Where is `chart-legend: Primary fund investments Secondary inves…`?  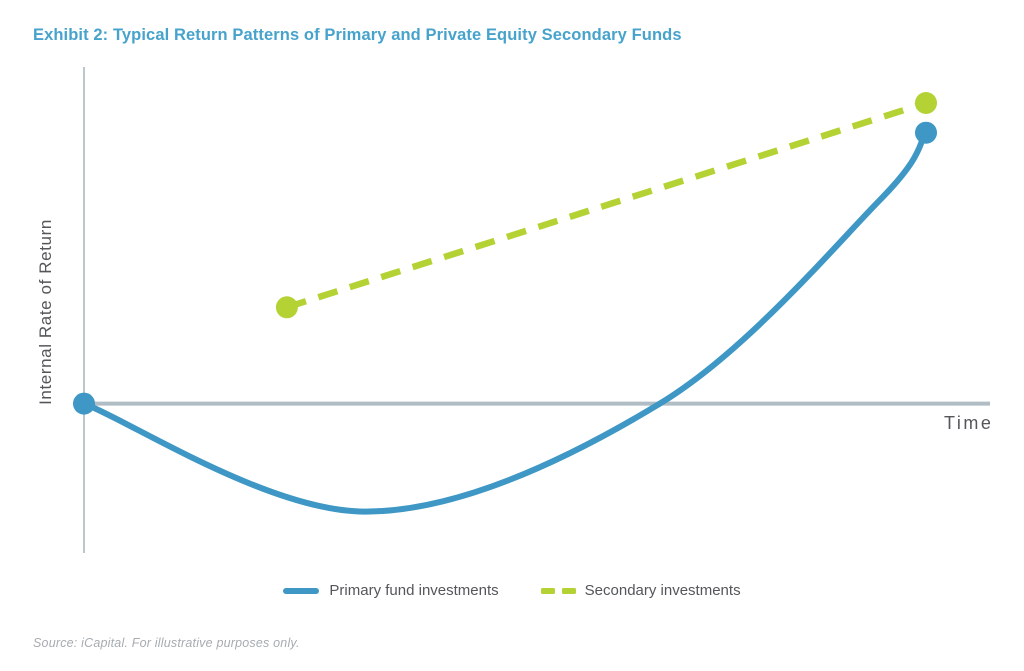 chart-legend: Primary fund investments Secondary inves… is located at coordinates (512, 590).